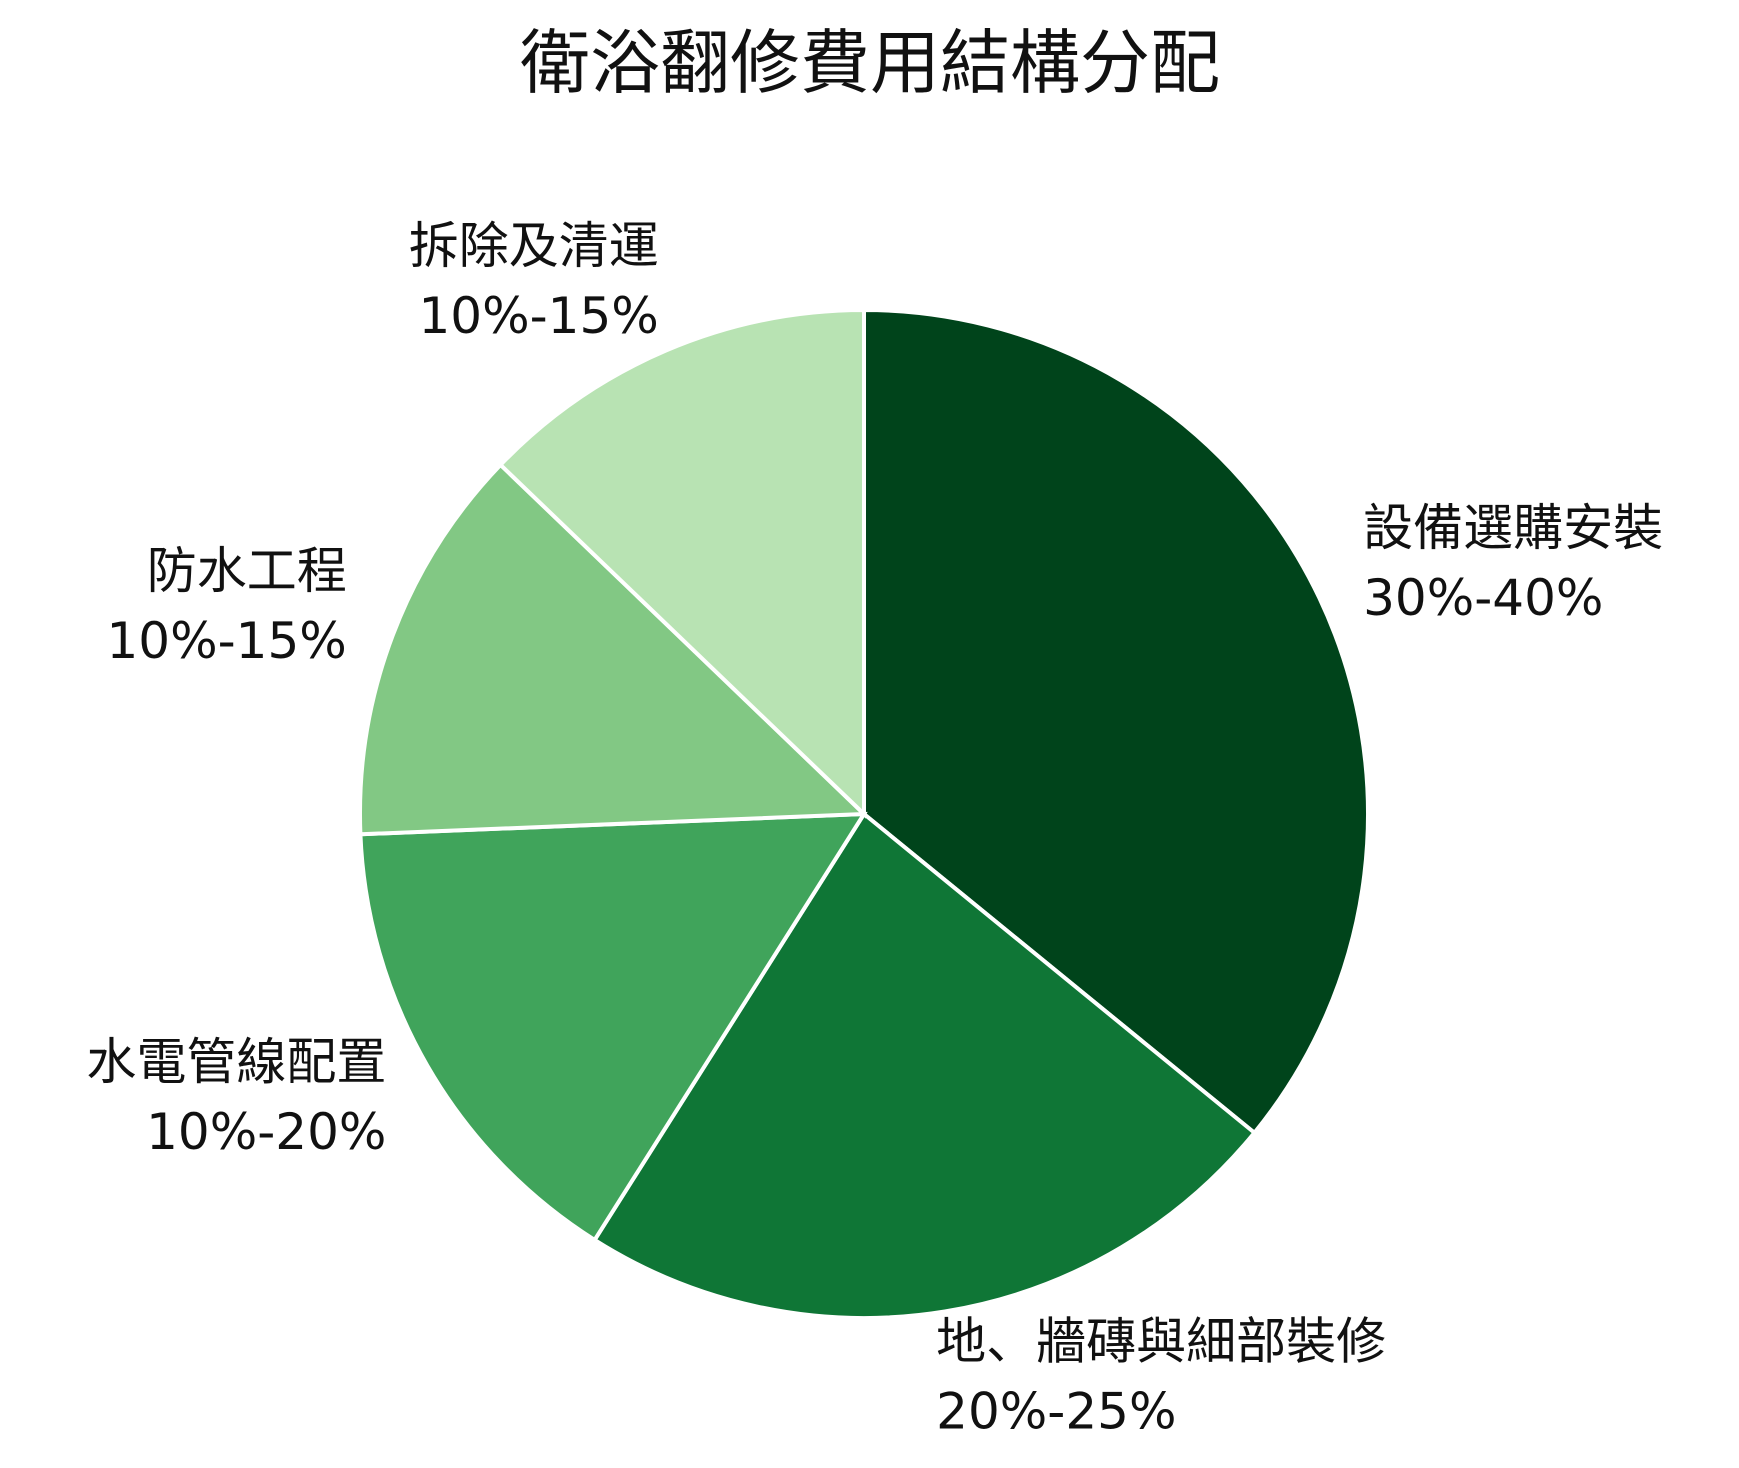  Describe the element at coordinates (1483, 598) in the screenshot. I see `slice-value-label: 30%-40%` at that location.